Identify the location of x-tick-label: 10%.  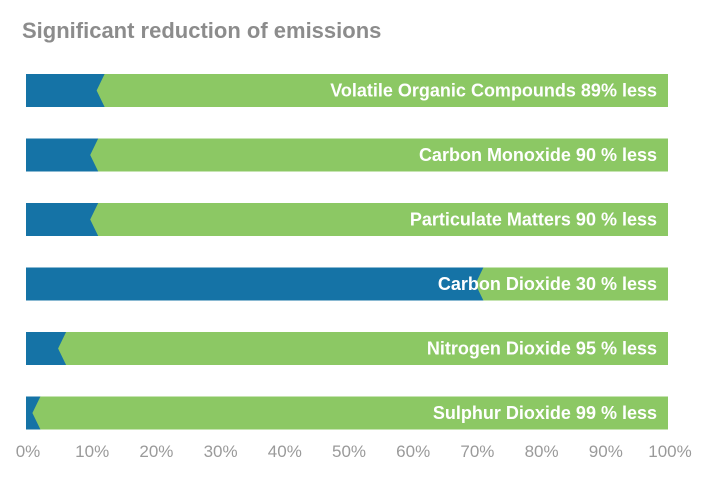
(92, 451).